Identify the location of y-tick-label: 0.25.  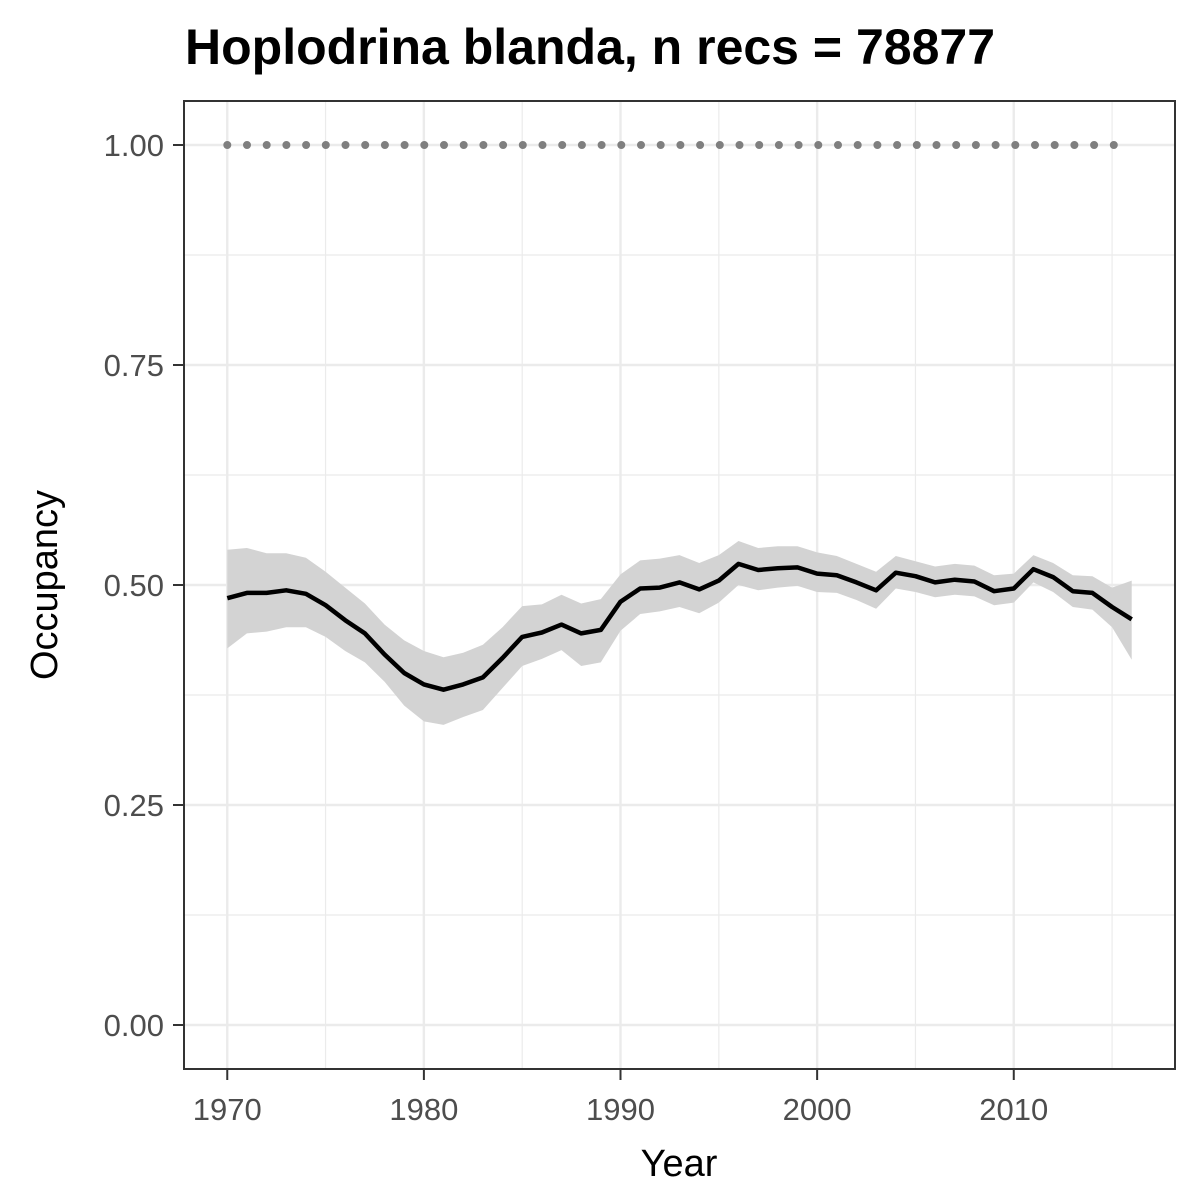
(134, 805).